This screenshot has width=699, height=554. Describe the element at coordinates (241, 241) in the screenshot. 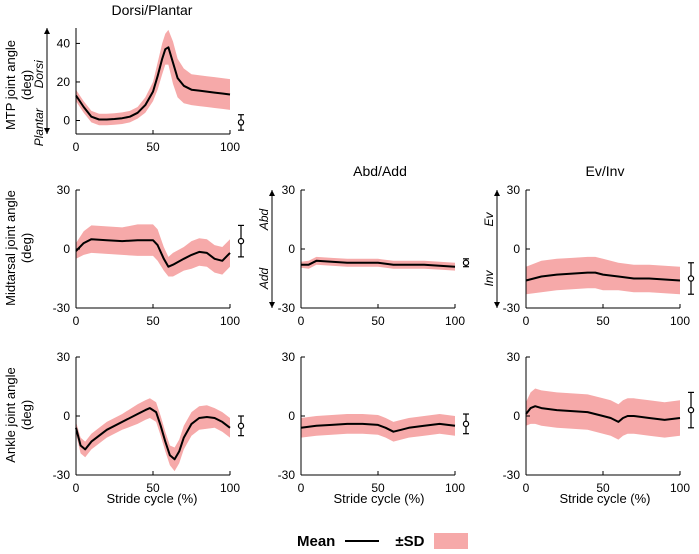

I see `error-bar-midtarsal-dorsi` at that location.